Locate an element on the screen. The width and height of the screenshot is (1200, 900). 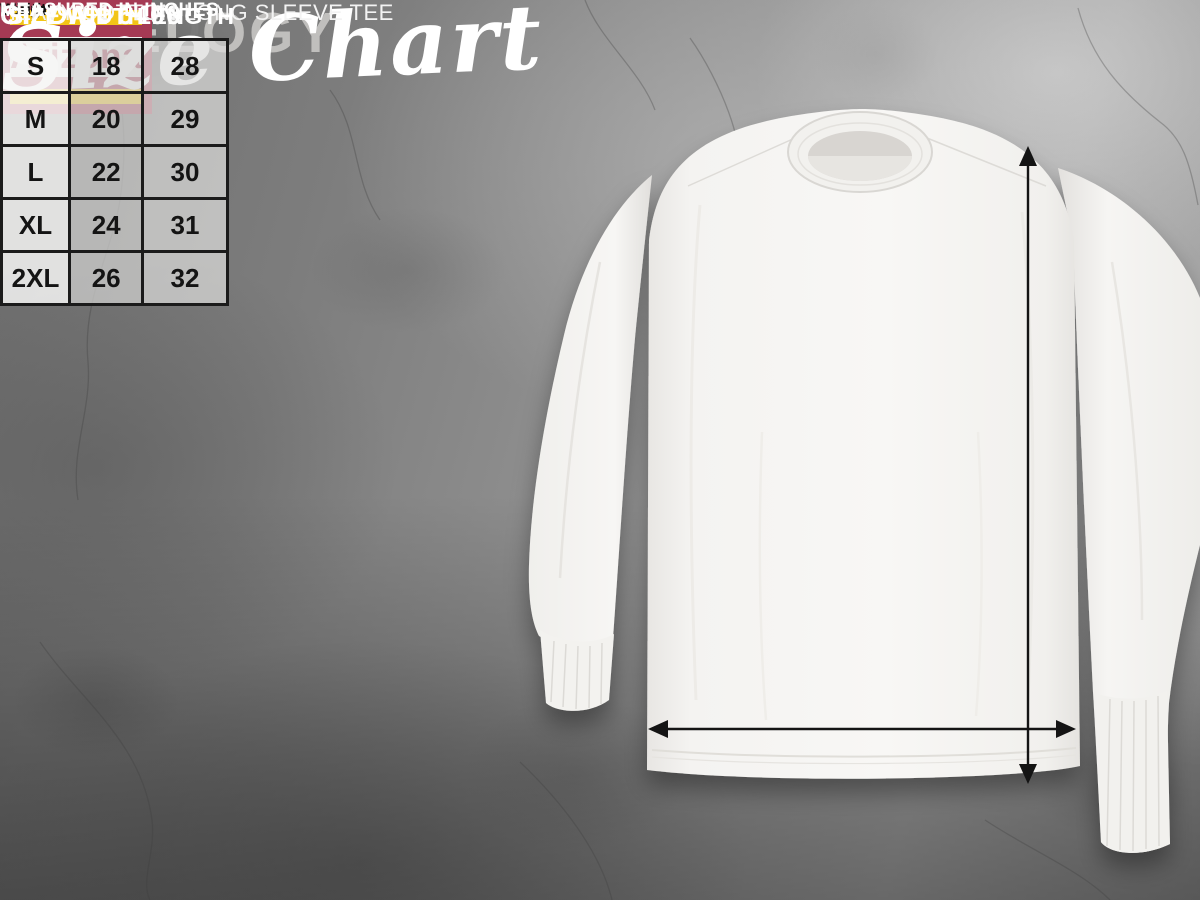
gold-stripe-top is located at coordinates (76, 17).